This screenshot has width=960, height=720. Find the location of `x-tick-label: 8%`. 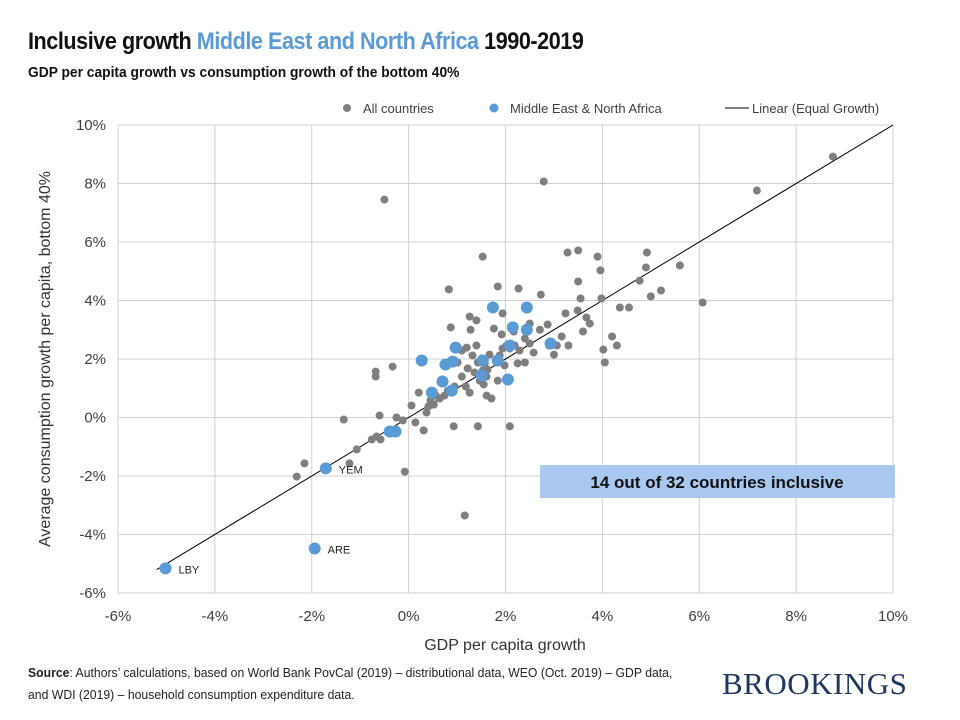

x-tick-label: 8% is located at coordinates (796, 616).